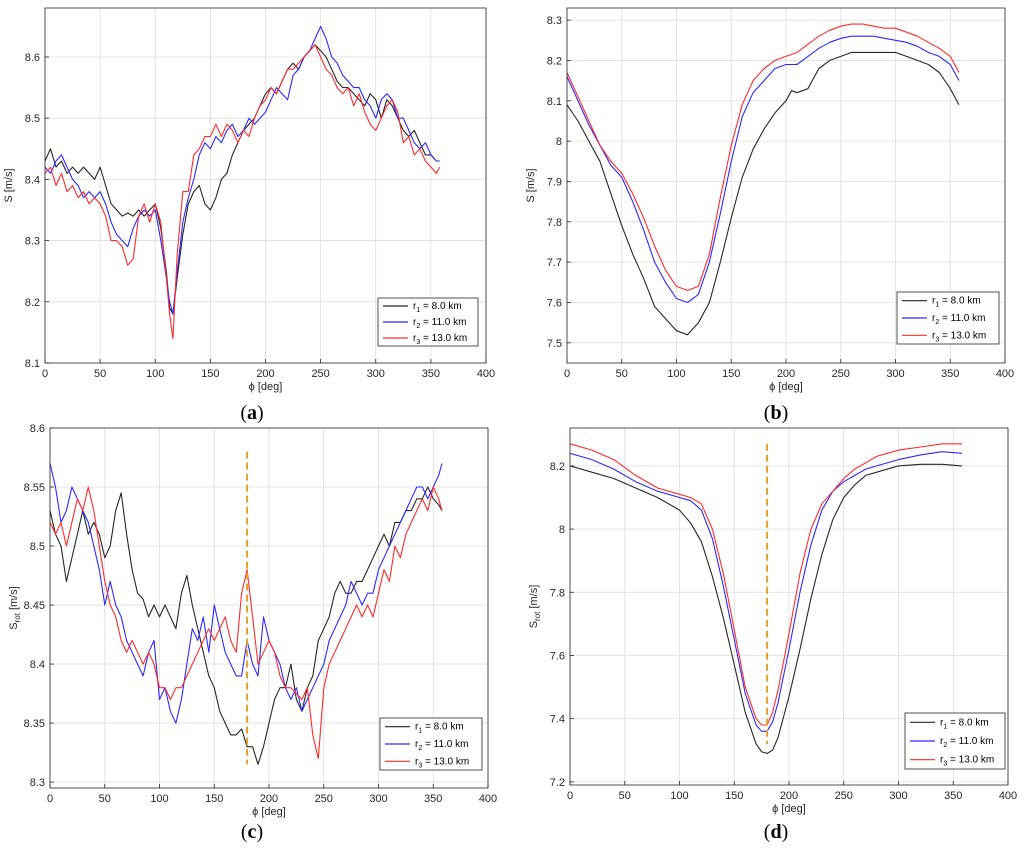 This screenshot has height=849, width=1024. What do you see at coordinates (37, 547) in the screenshot?
I see `y-tick-label: 8.5` at bounding box center [37, 547].